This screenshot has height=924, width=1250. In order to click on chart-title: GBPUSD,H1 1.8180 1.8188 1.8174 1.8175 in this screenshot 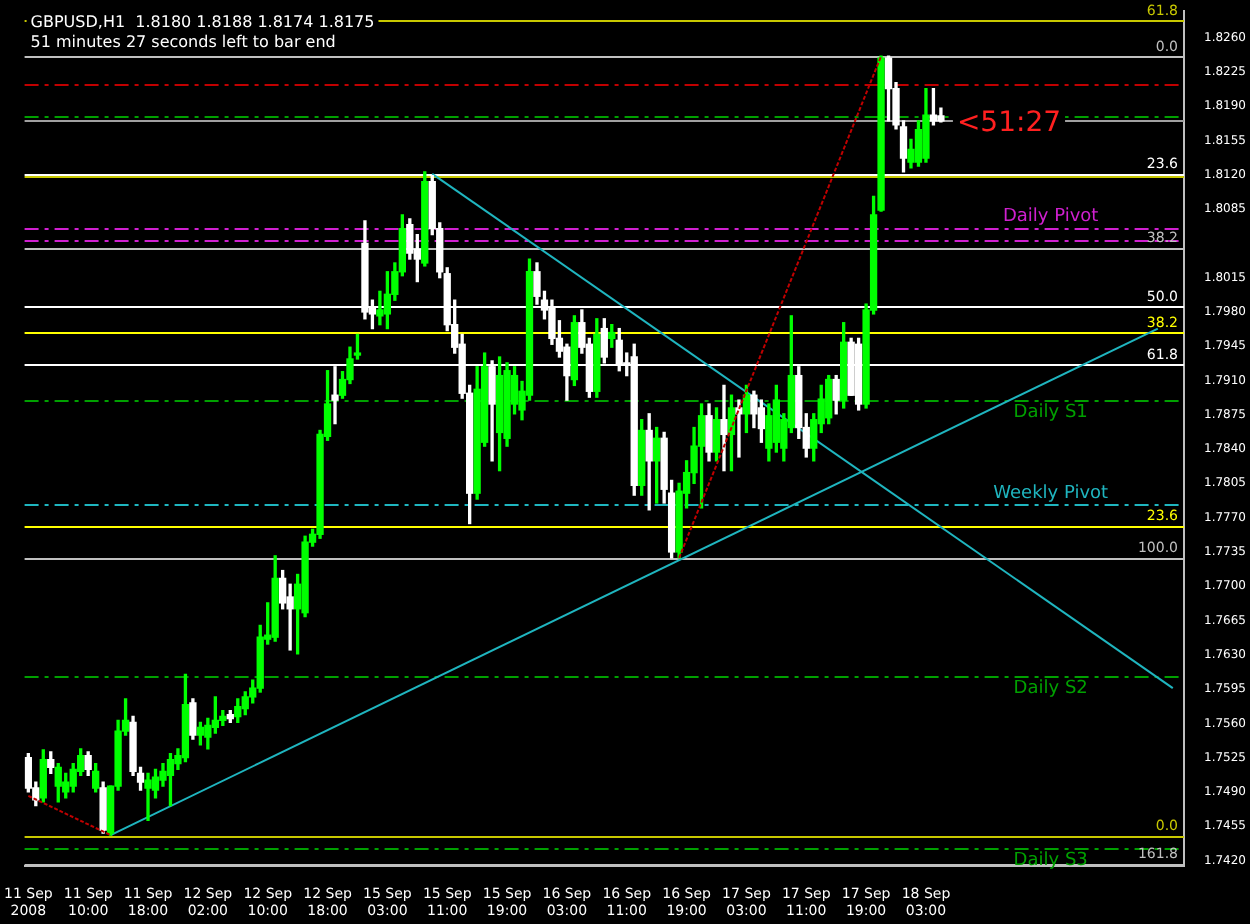, I will do `click(202, 22)`.